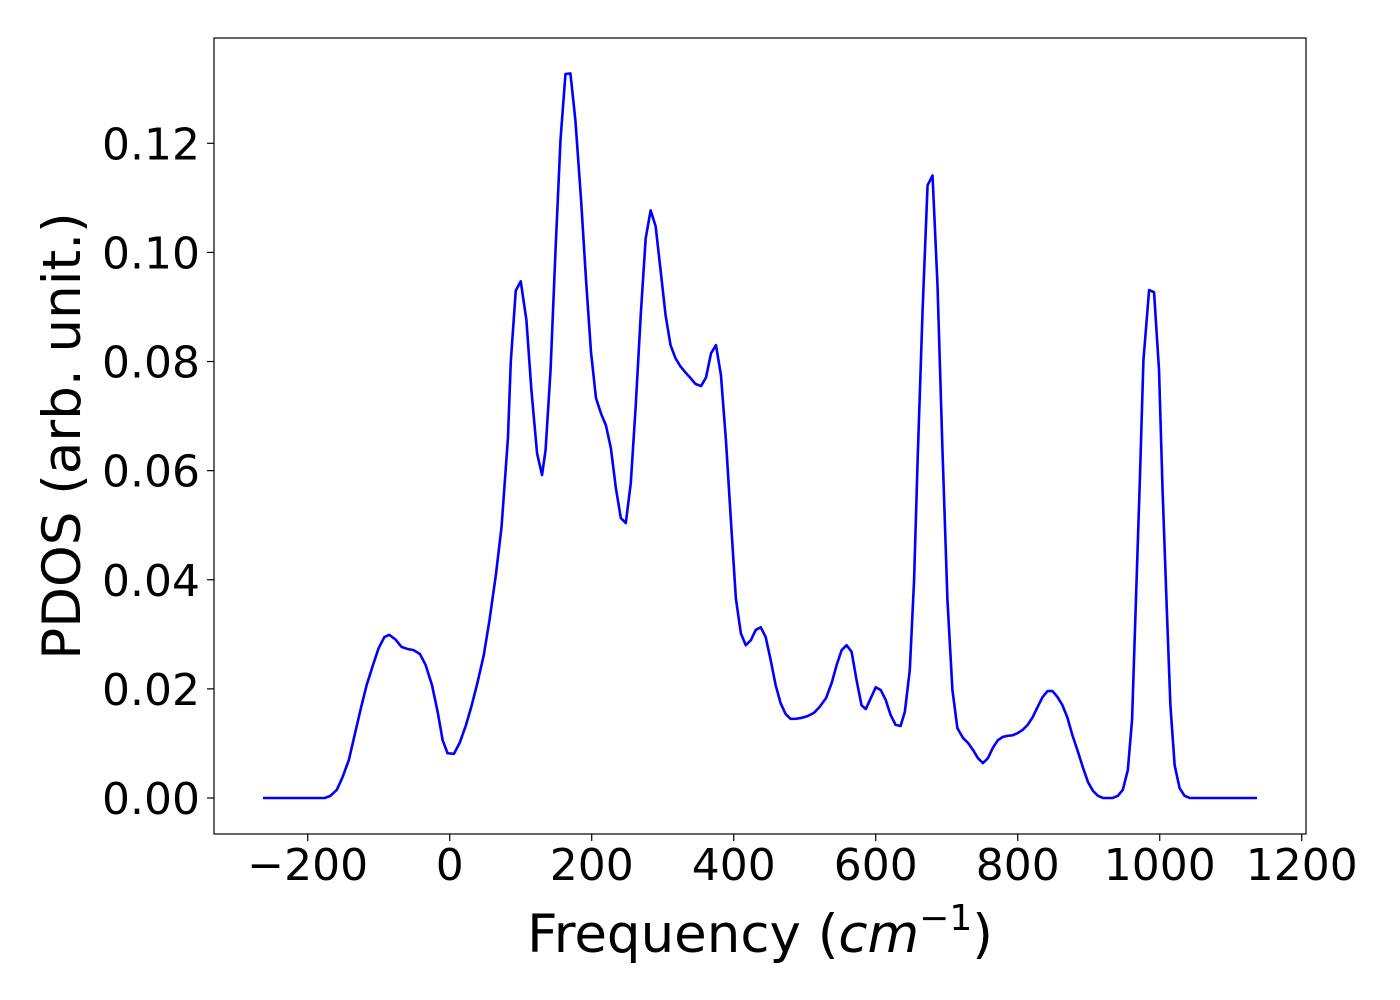  I want to click on y-axis-label: PDOS (arb. unit.), so click(62, 435).